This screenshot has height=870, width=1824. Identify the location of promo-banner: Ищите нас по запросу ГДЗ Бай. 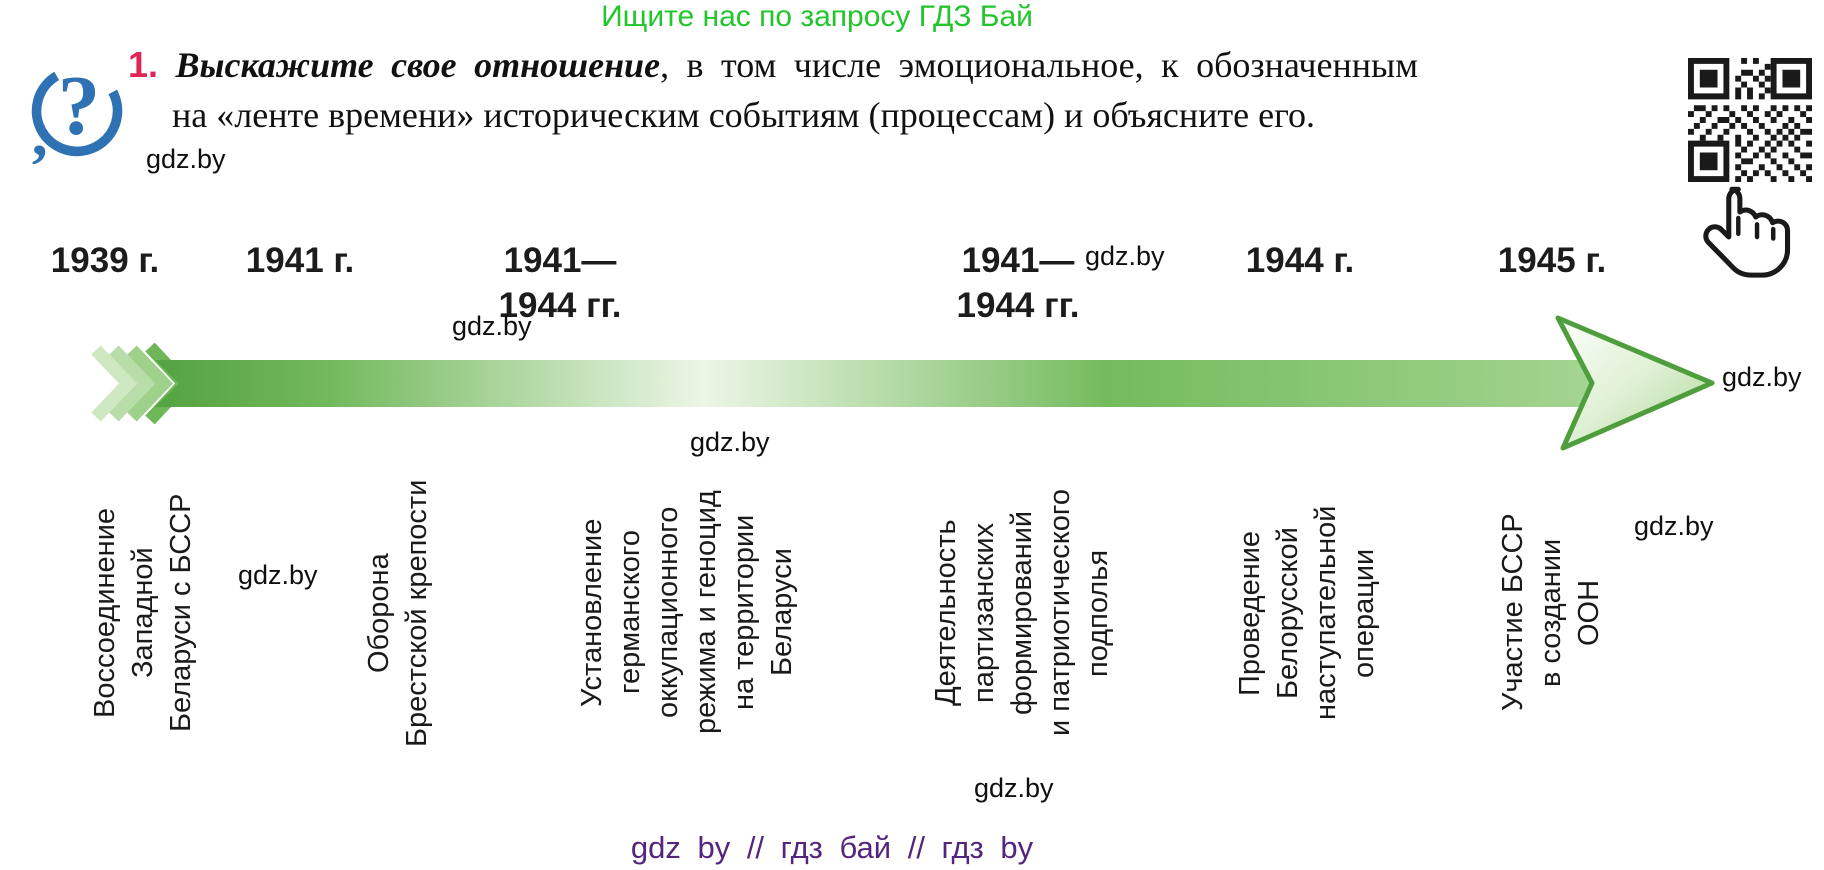
(817, 16).